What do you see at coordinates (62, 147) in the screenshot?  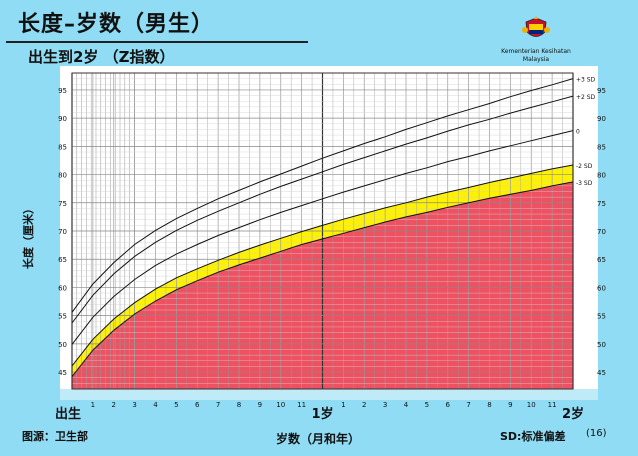 I see `y-tick-label-left: 85` at bounding box center [62, 147].